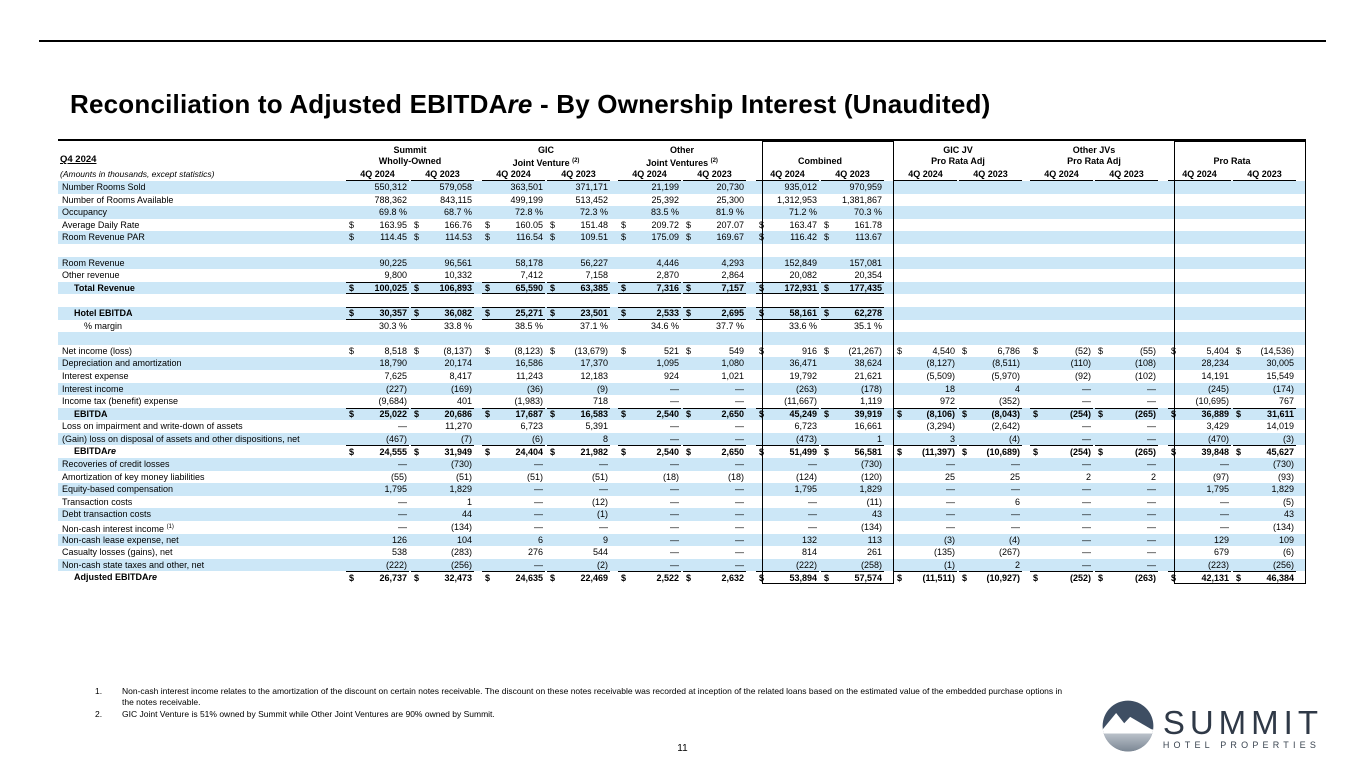  Describe the element at coordinates (820, 212) in the screenshot. I see `cell-group: 71.2 % 70.3 %` at that location.